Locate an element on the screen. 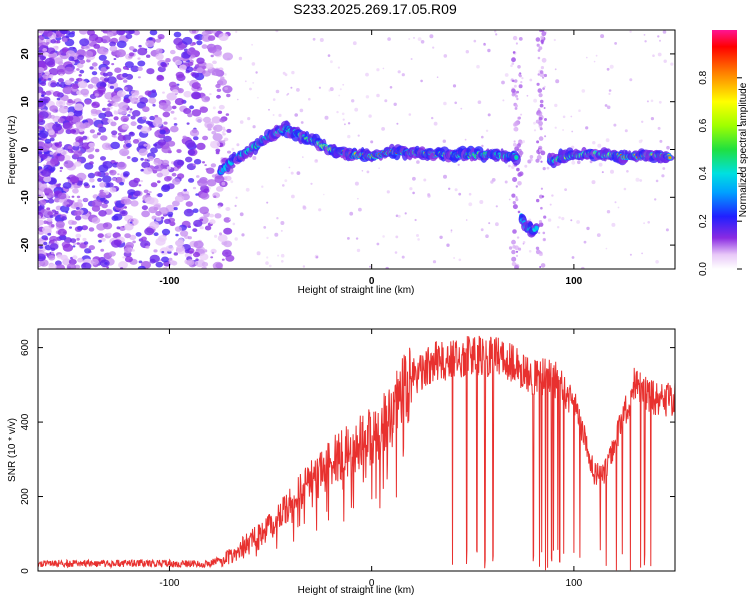  colorbar-tick-label: 0.6 is located at coordinates (703, 125).